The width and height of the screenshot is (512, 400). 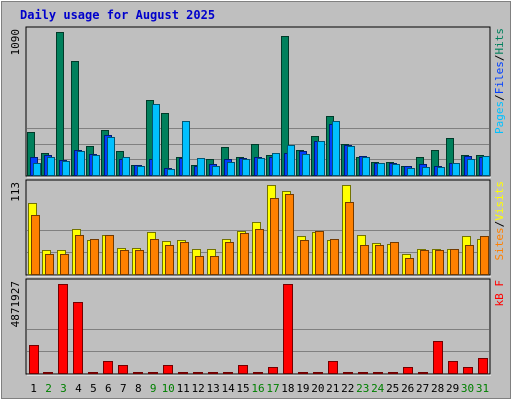 I want to click on legend-entry: Files, so click(x=499, y=77).